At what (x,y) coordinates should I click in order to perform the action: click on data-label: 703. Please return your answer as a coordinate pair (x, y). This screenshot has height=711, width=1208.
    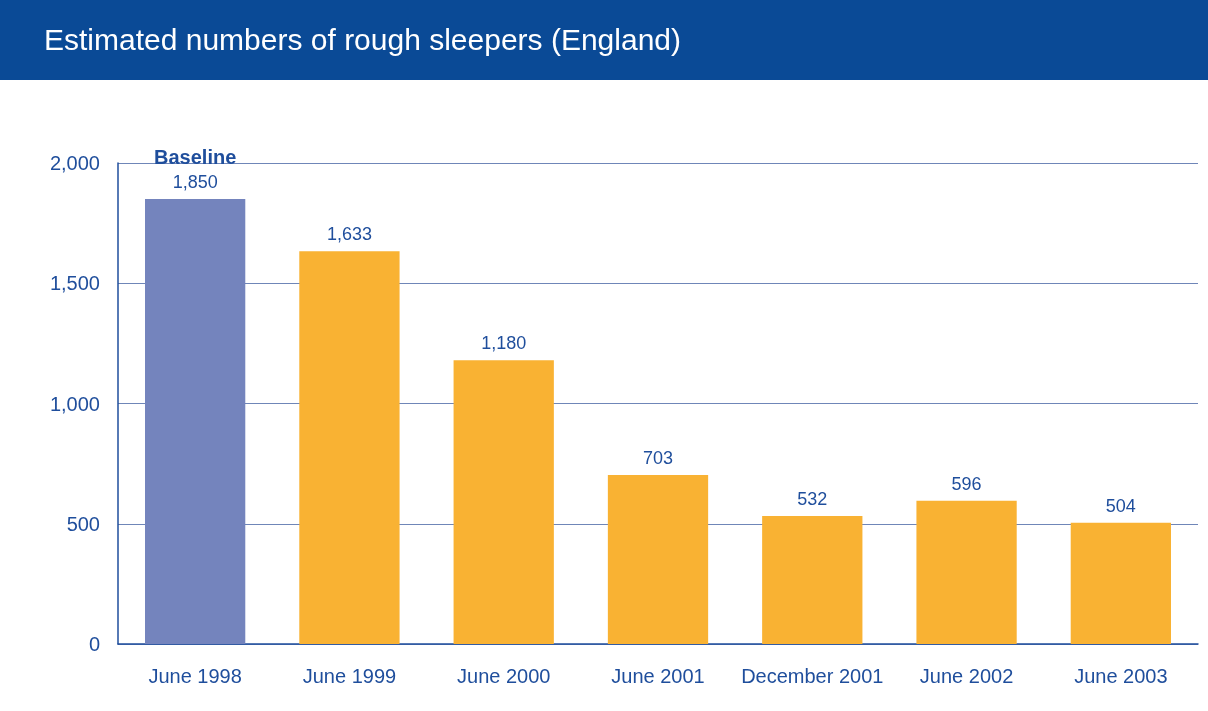
    Looking at the image, I should click on (658, 457).